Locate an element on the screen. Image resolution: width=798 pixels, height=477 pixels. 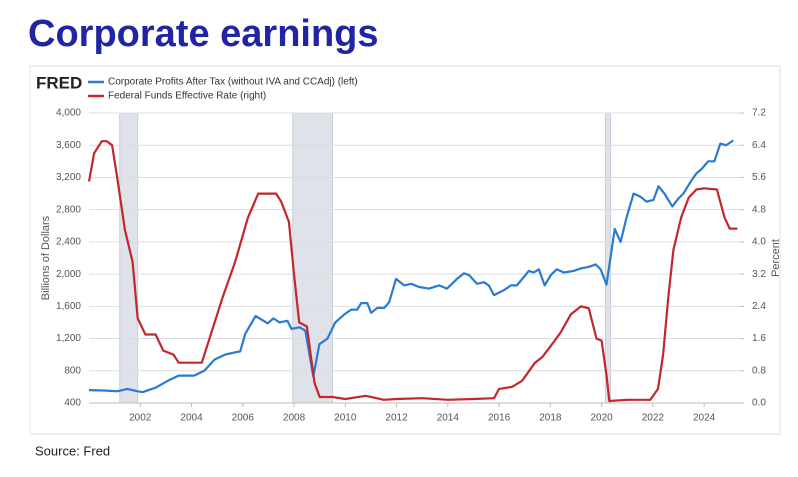
source-note: Source: Fred is located at coordinates (72, 450).